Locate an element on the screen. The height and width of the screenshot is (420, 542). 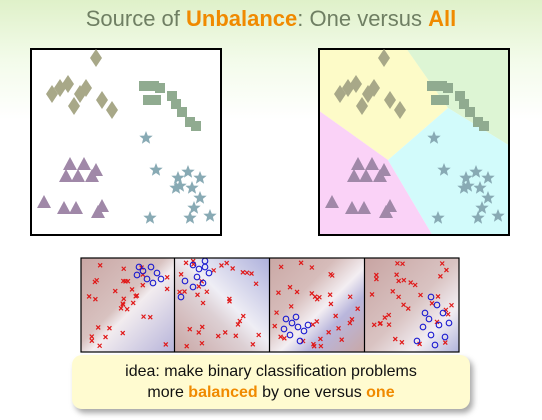
ova-markers is located at coordinates (415, 136).